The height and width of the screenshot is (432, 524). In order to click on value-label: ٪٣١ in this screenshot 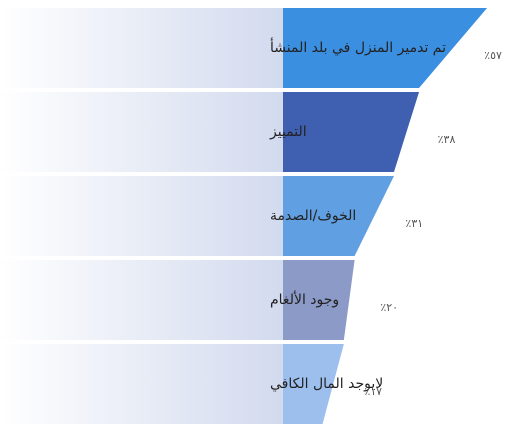, I will do `click(414, 223)`.